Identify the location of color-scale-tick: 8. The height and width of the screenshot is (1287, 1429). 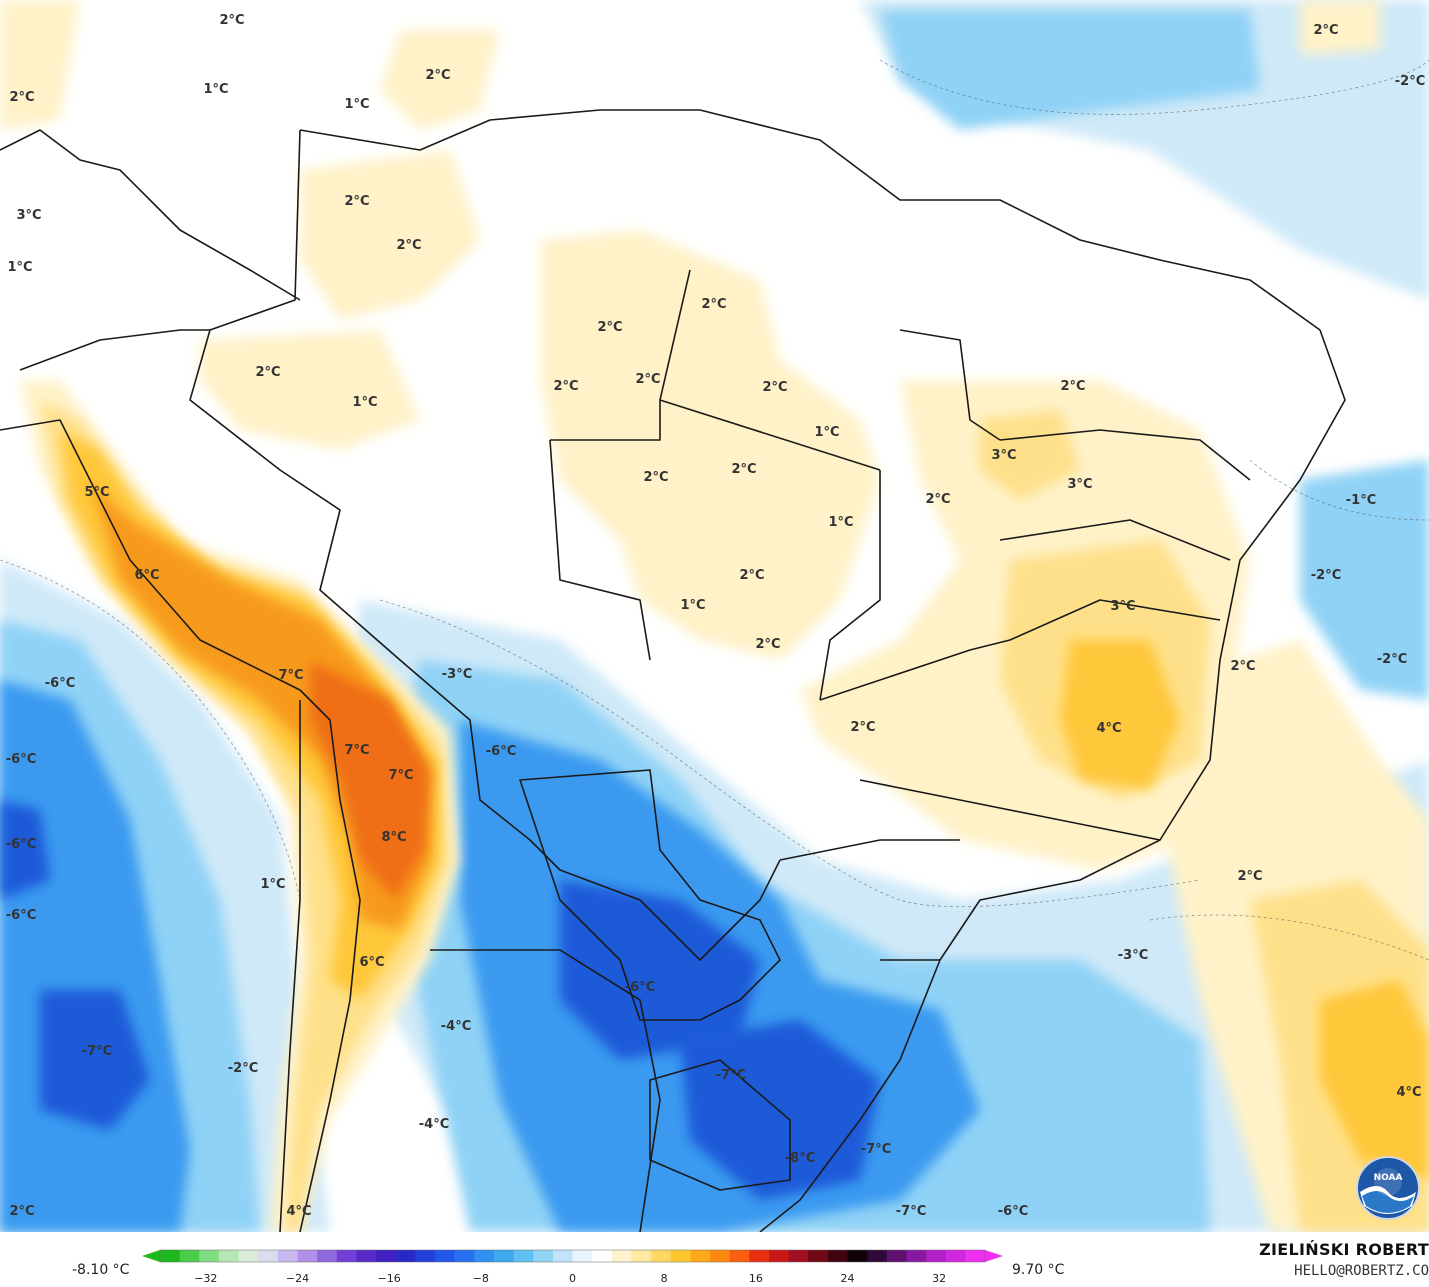
(664, 1278).